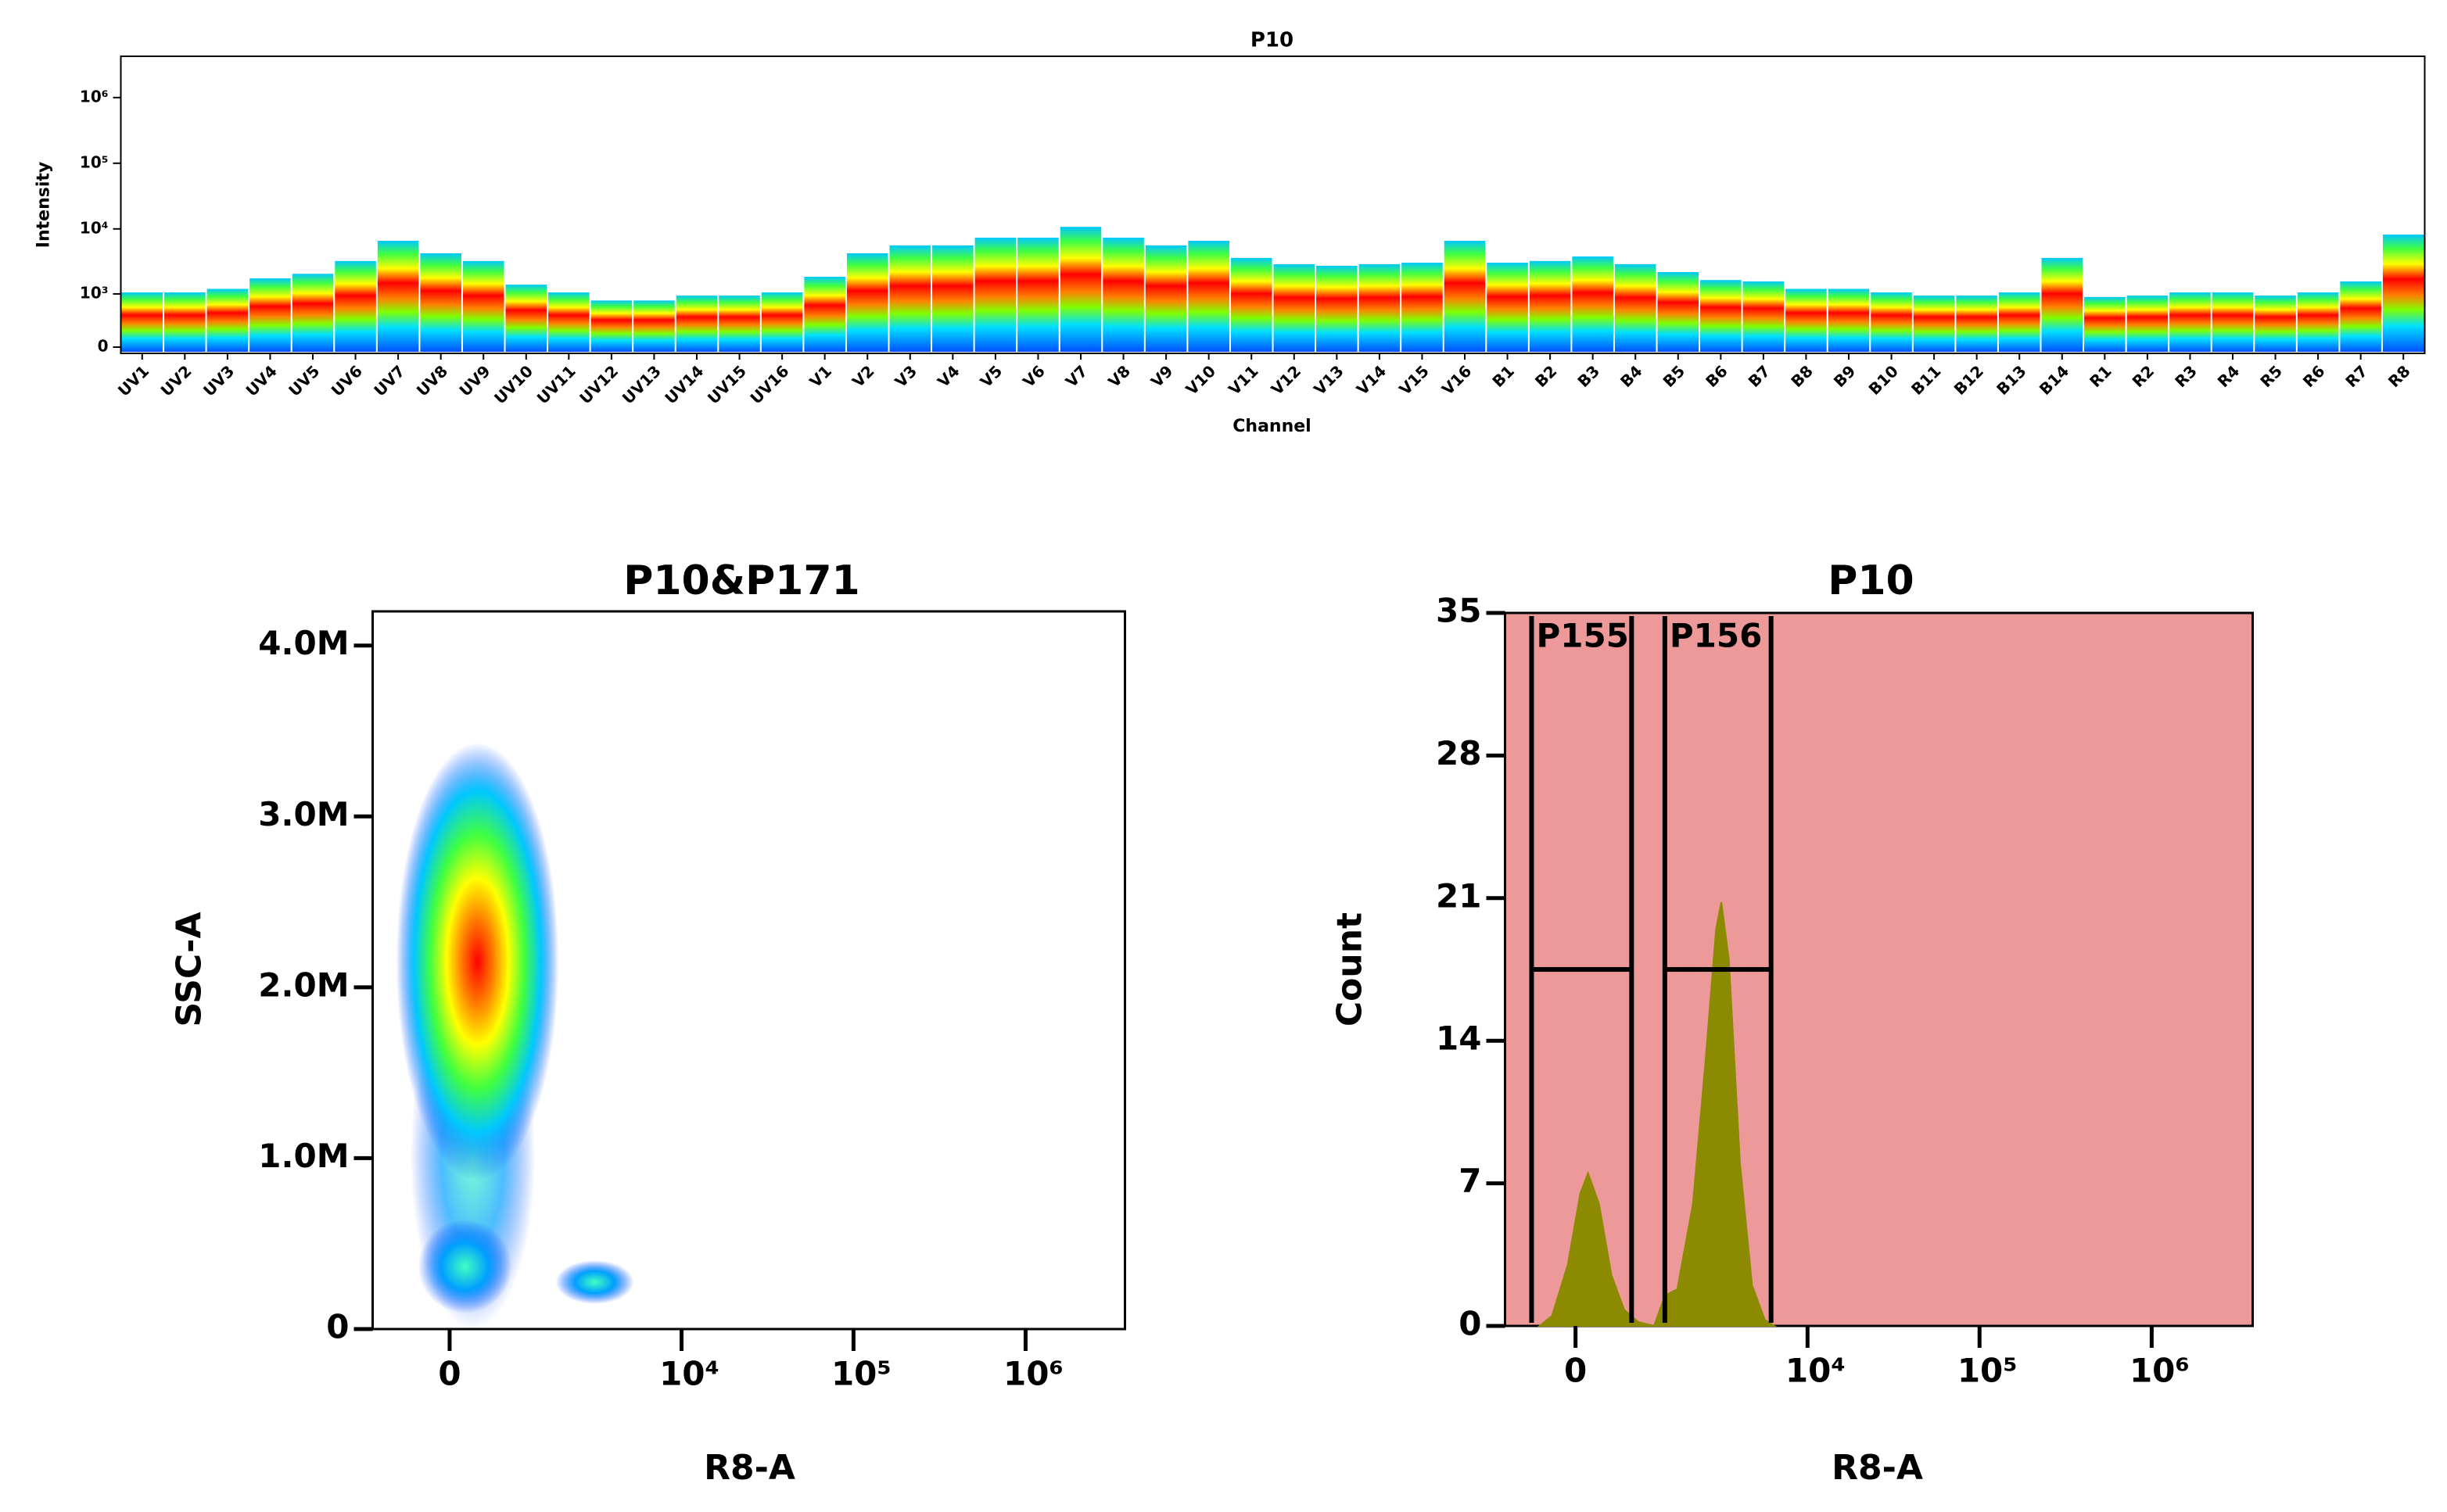 The image size is (2447, 1512). I want to click on y-tick-label: 10³, so click(94, 292).